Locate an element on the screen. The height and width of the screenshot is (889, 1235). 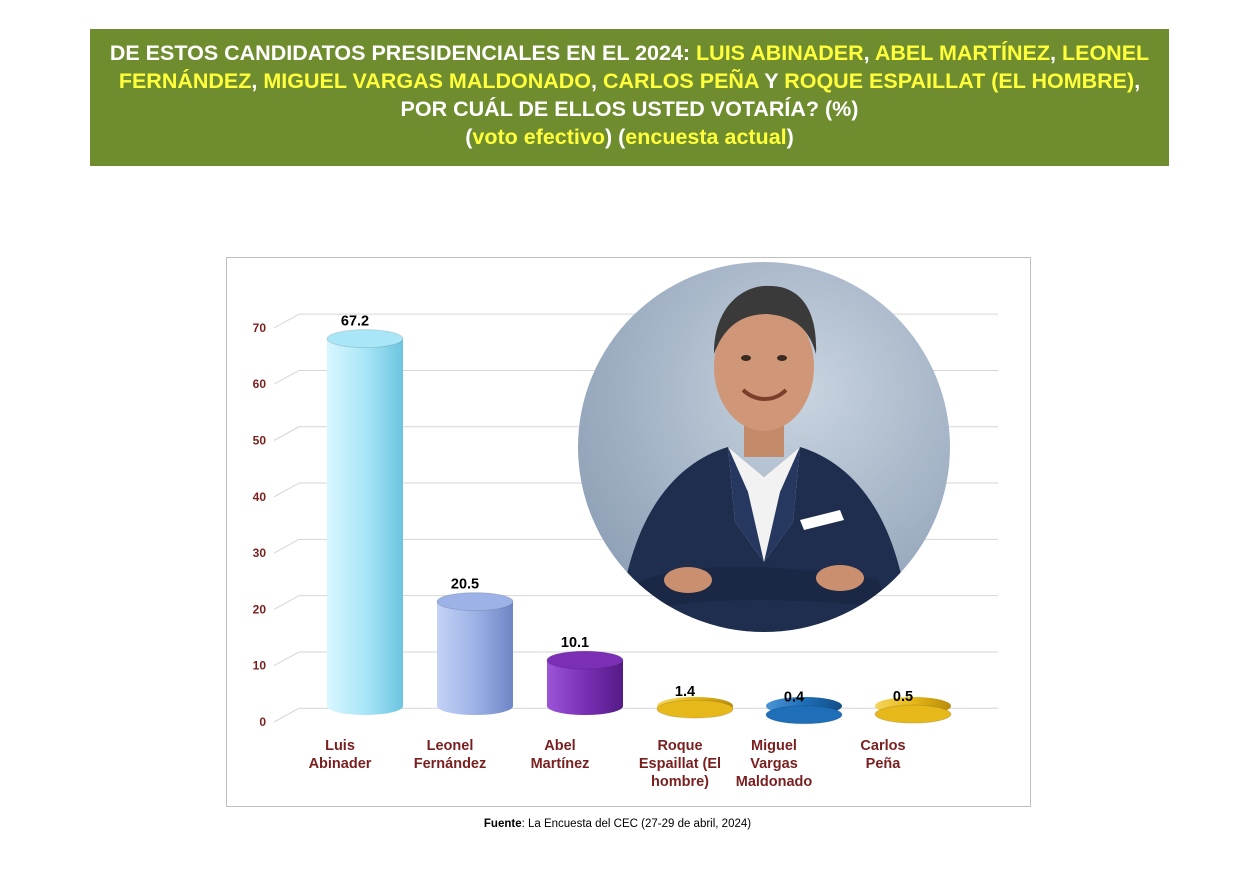
y-tick-label: 70 is located at coordinates (260, 328).